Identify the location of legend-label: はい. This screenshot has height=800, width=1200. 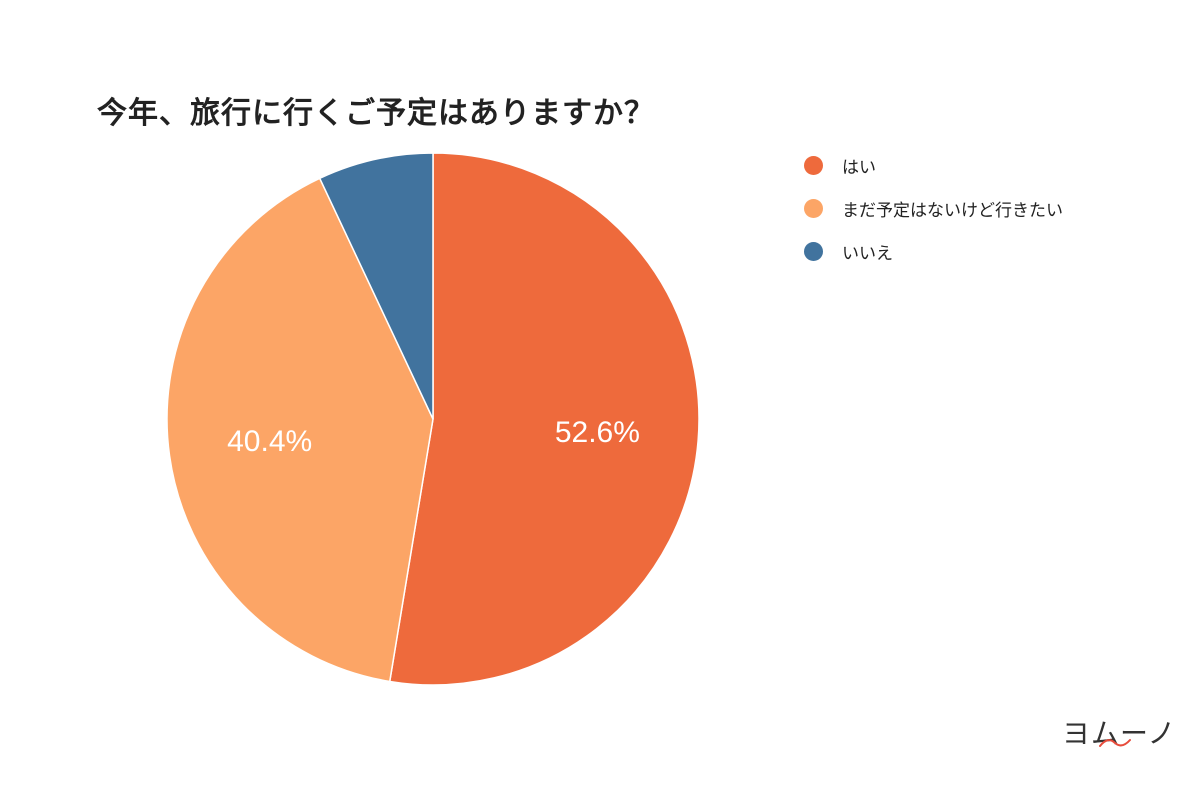
(859, 167).